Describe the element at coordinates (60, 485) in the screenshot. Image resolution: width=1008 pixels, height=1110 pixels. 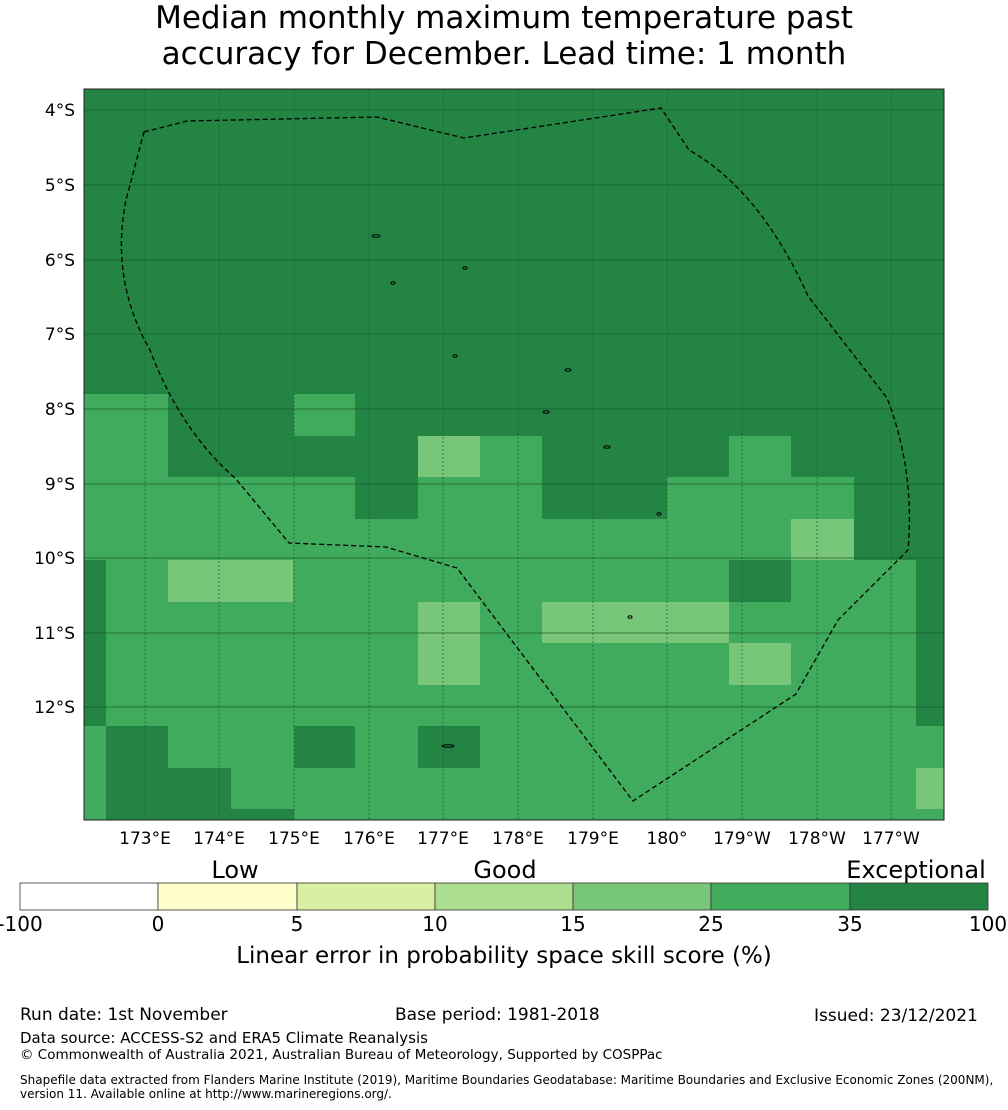
I see `latitude-label: 9°S` at that location.